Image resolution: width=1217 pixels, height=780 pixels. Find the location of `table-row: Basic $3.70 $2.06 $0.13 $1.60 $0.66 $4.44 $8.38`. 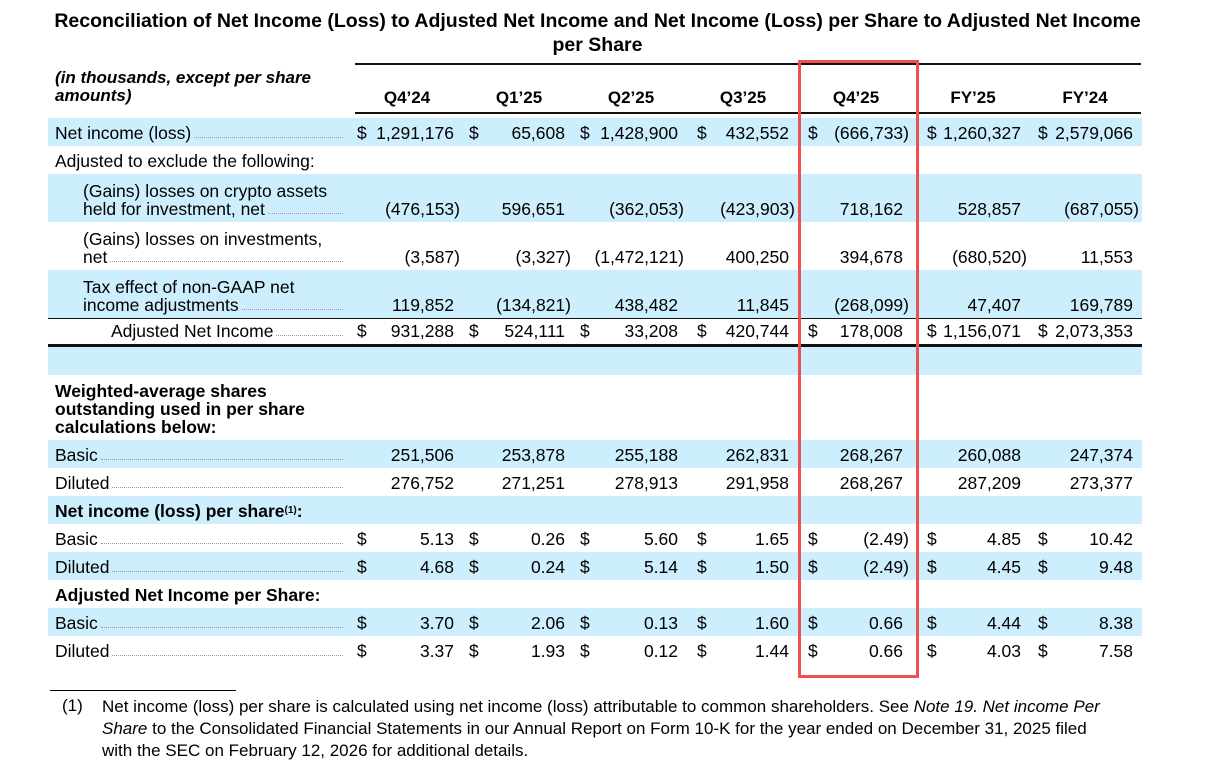

table-row: Basic $3.70 $2.06 $0.13 $1.60 $0.66 $4.44 $8.38 is located at coordinates (595, 622).